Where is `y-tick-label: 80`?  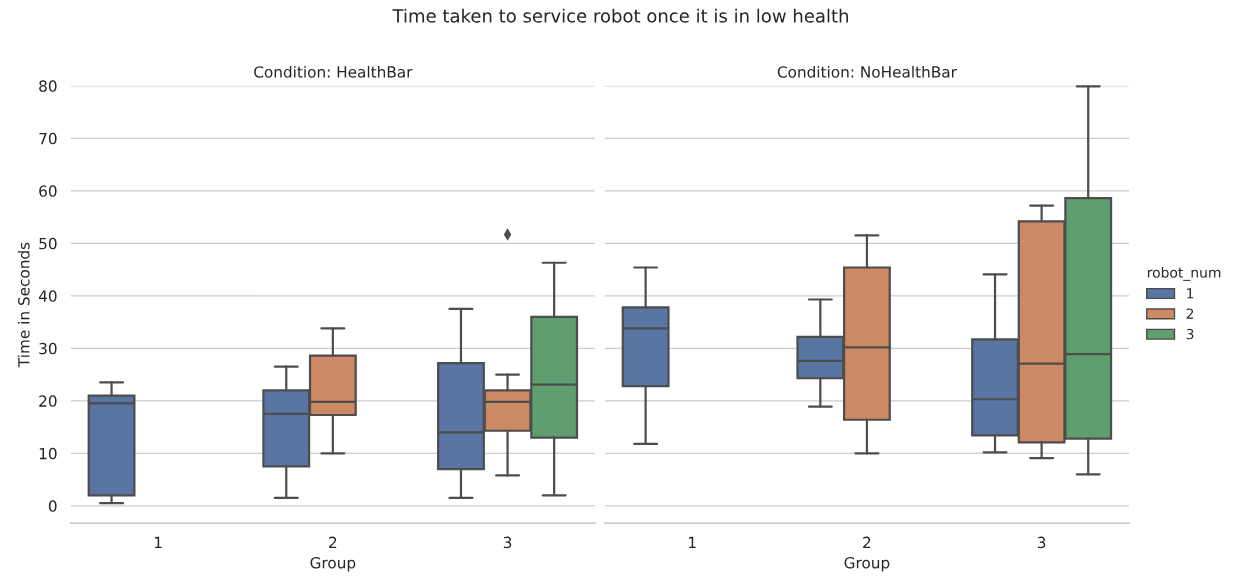
y-tick-label: 80 is located at coordinates (48, 86).